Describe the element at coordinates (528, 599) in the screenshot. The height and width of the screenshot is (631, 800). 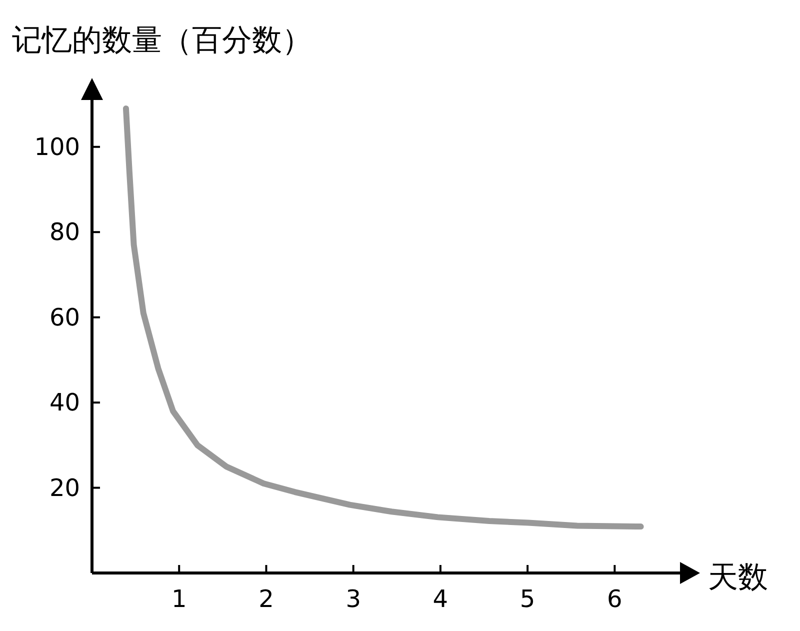
I see `x-tick-label: 5` at that location.